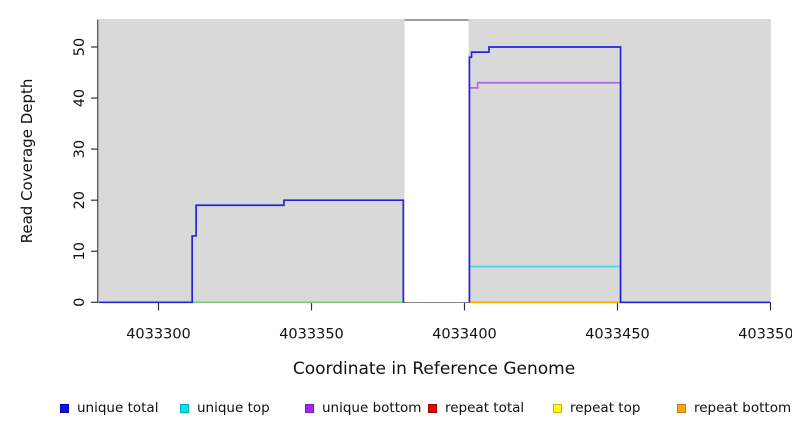 This screenshot has height=432, width=792. I want to click on y-tick-label: 30, so click(80, 149).